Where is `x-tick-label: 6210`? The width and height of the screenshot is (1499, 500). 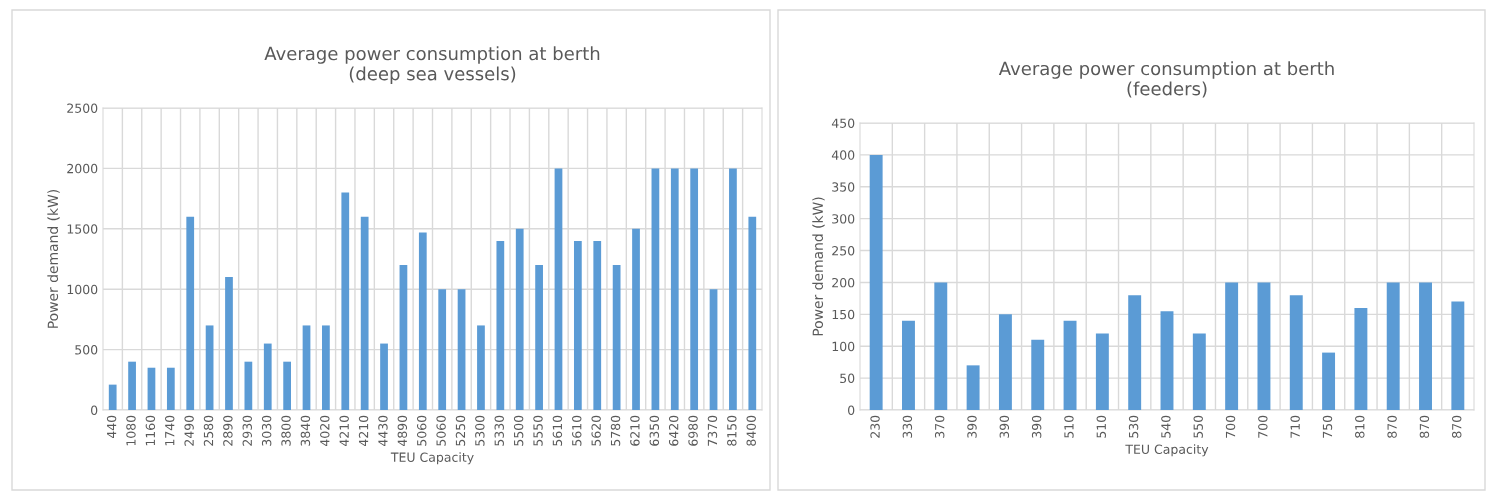
x-tick-label: 6210 is located at coordinates (635, 430).